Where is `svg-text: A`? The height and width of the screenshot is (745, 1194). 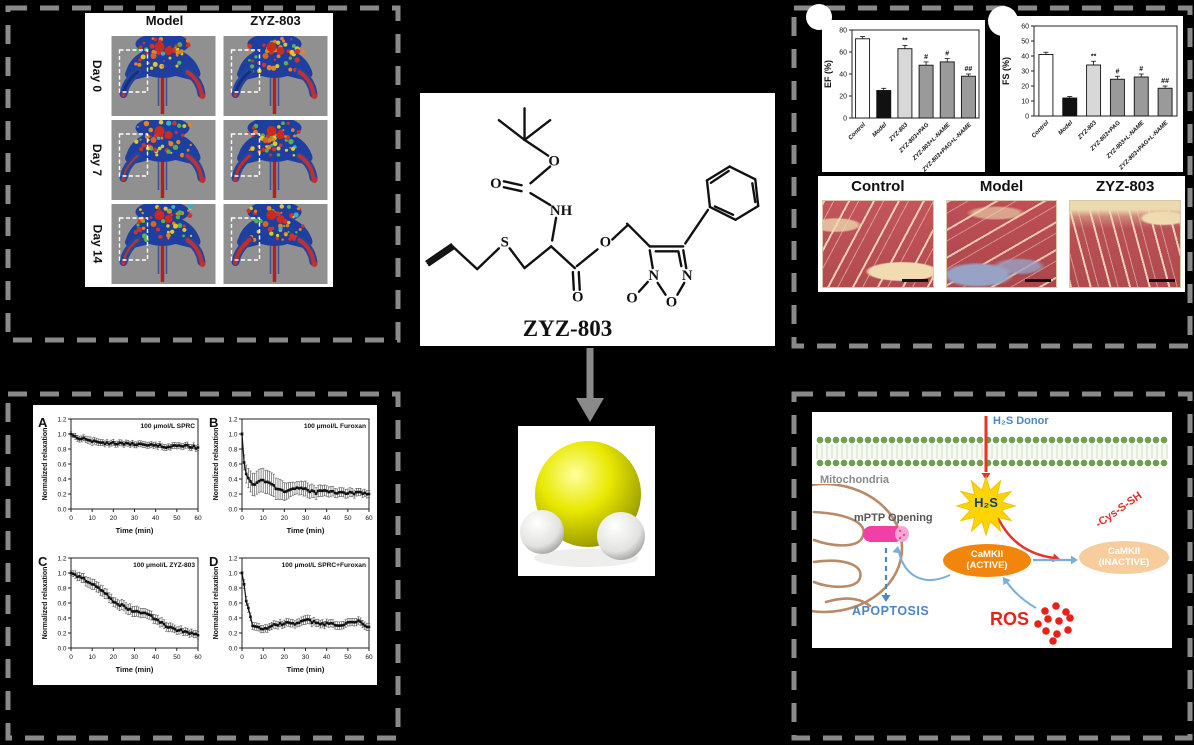
svg-text: A is located at coordinates (43, 422).